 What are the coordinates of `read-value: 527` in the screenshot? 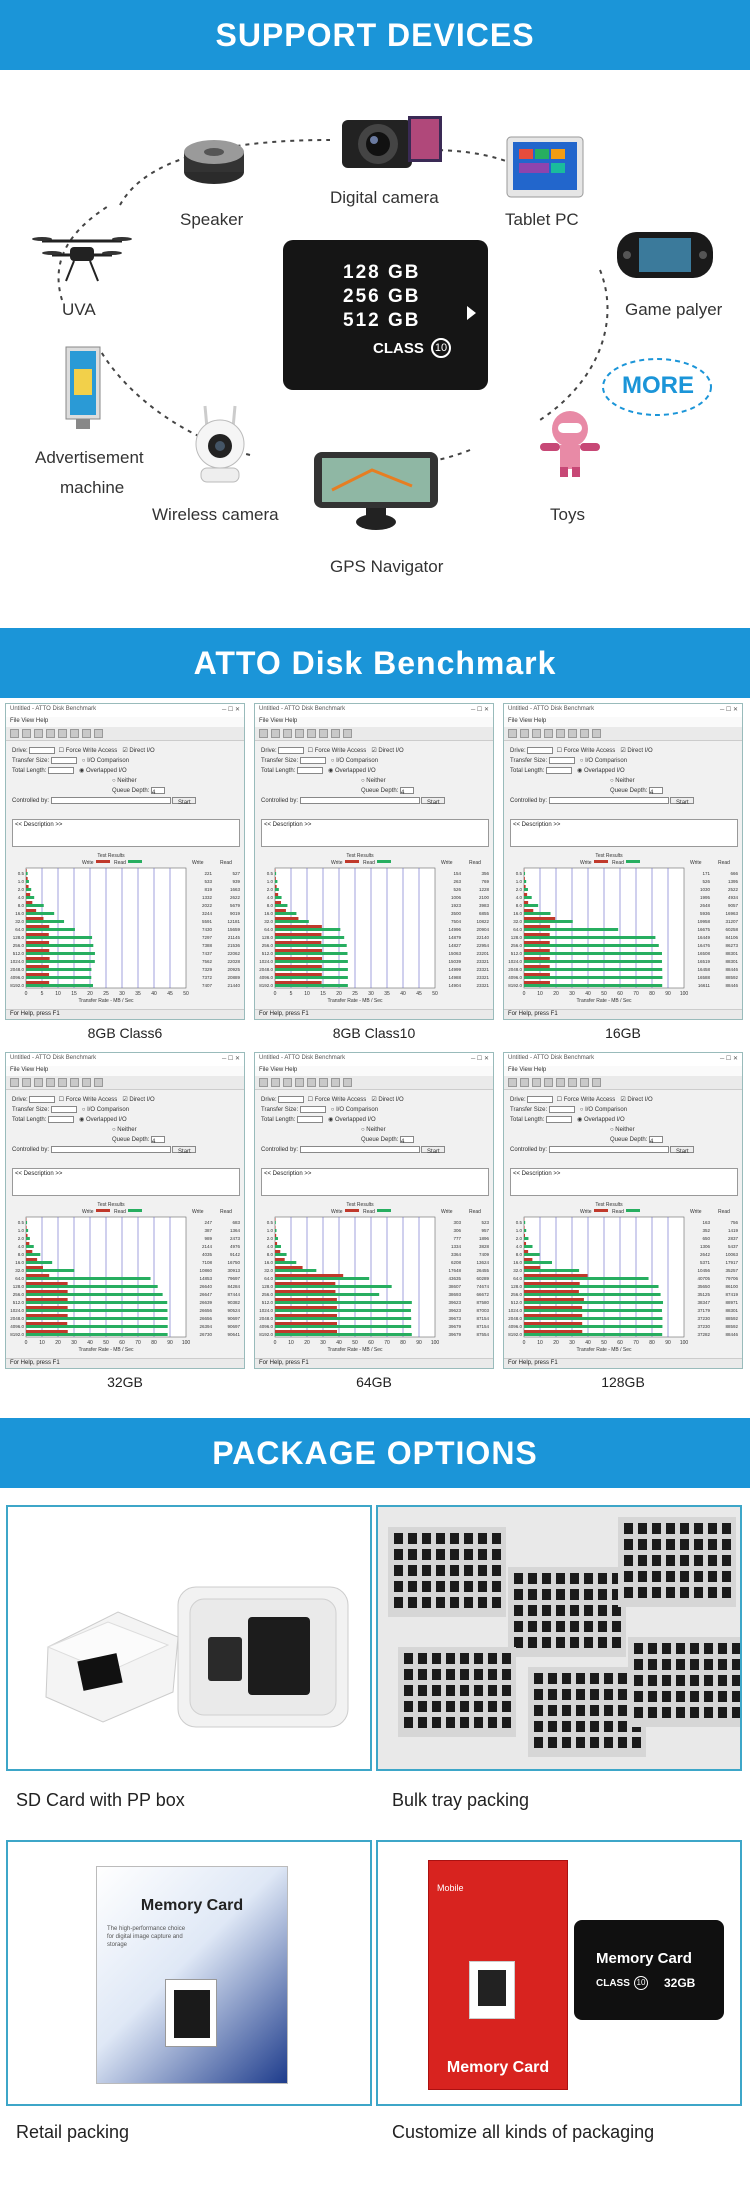 It's located at (236, 873).